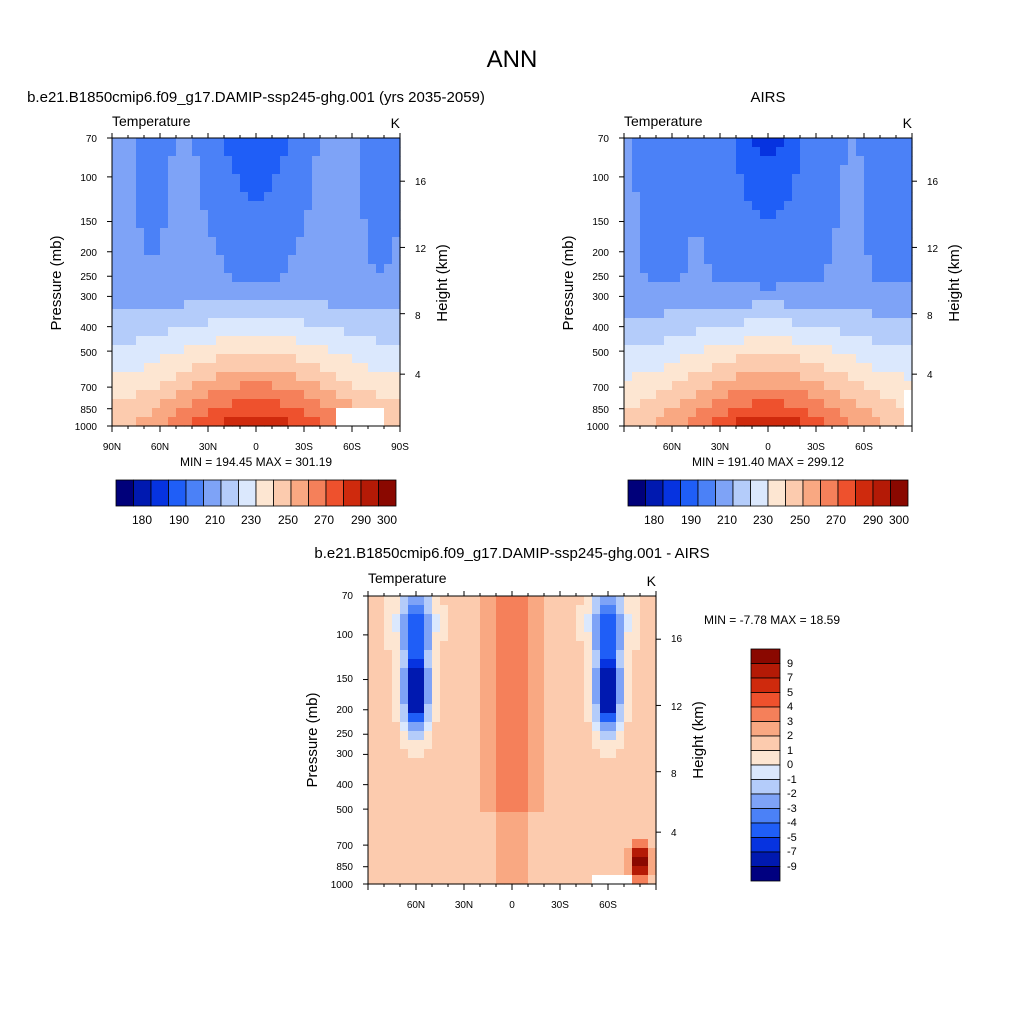 The height and width of the screenshot is (1024, 1024). Describe the element at coordinates (792, 867) in the screenshot. I see `panel-diff-cbar-label-neg9: -9` at that location.